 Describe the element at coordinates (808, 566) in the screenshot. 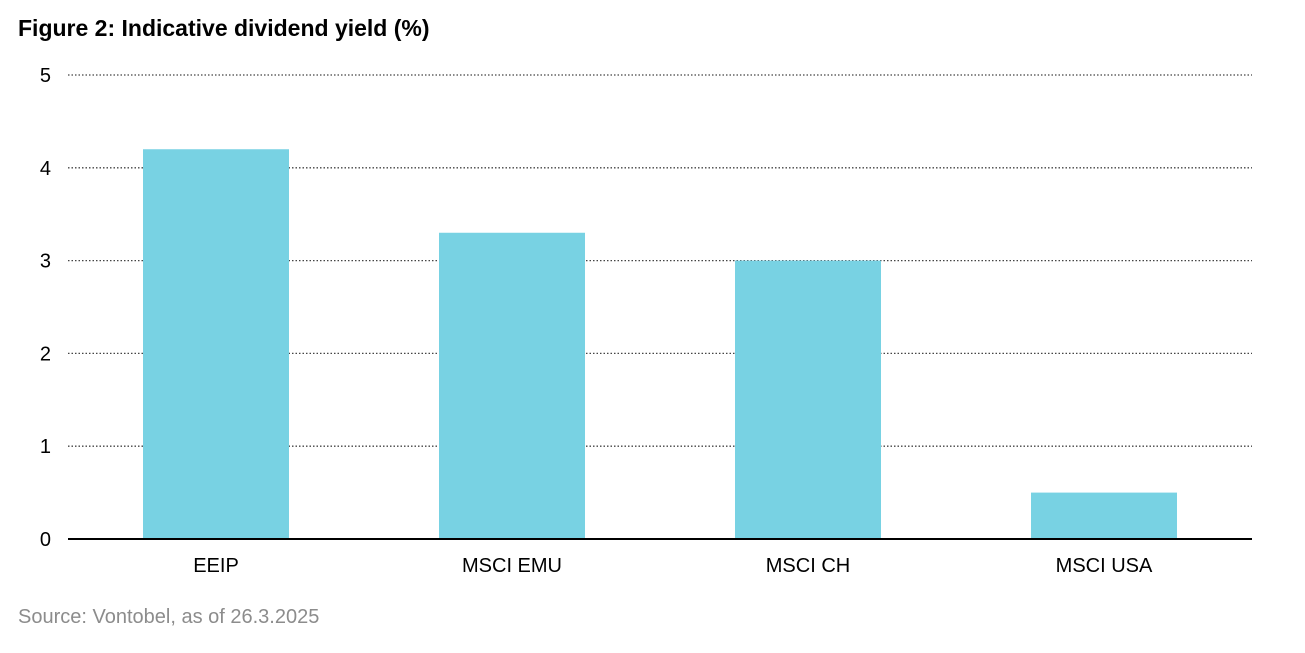

I see `x-tick-label: MSCI CH` at that location.